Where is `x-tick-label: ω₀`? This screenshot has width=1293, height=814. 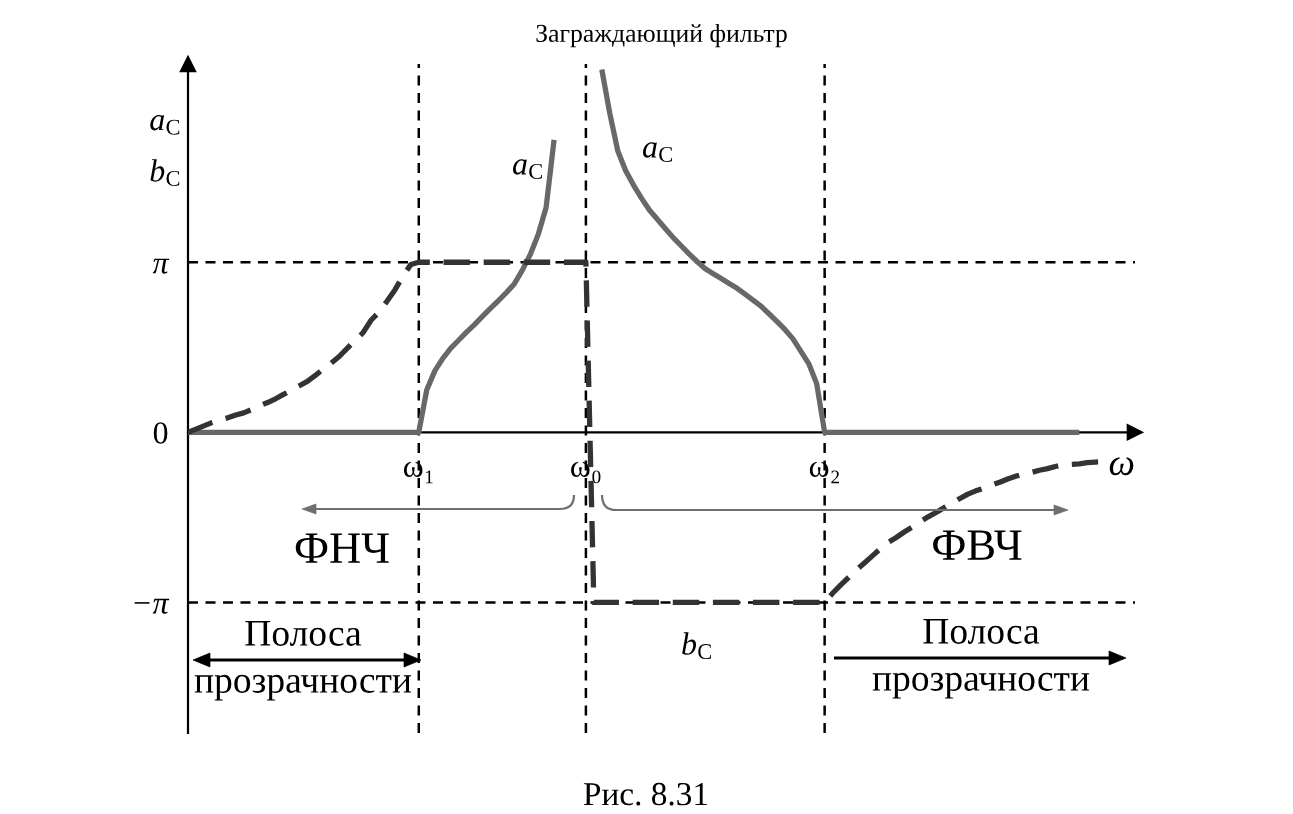 x-tick-label: ω₀ is located at coordinates (586, 472).